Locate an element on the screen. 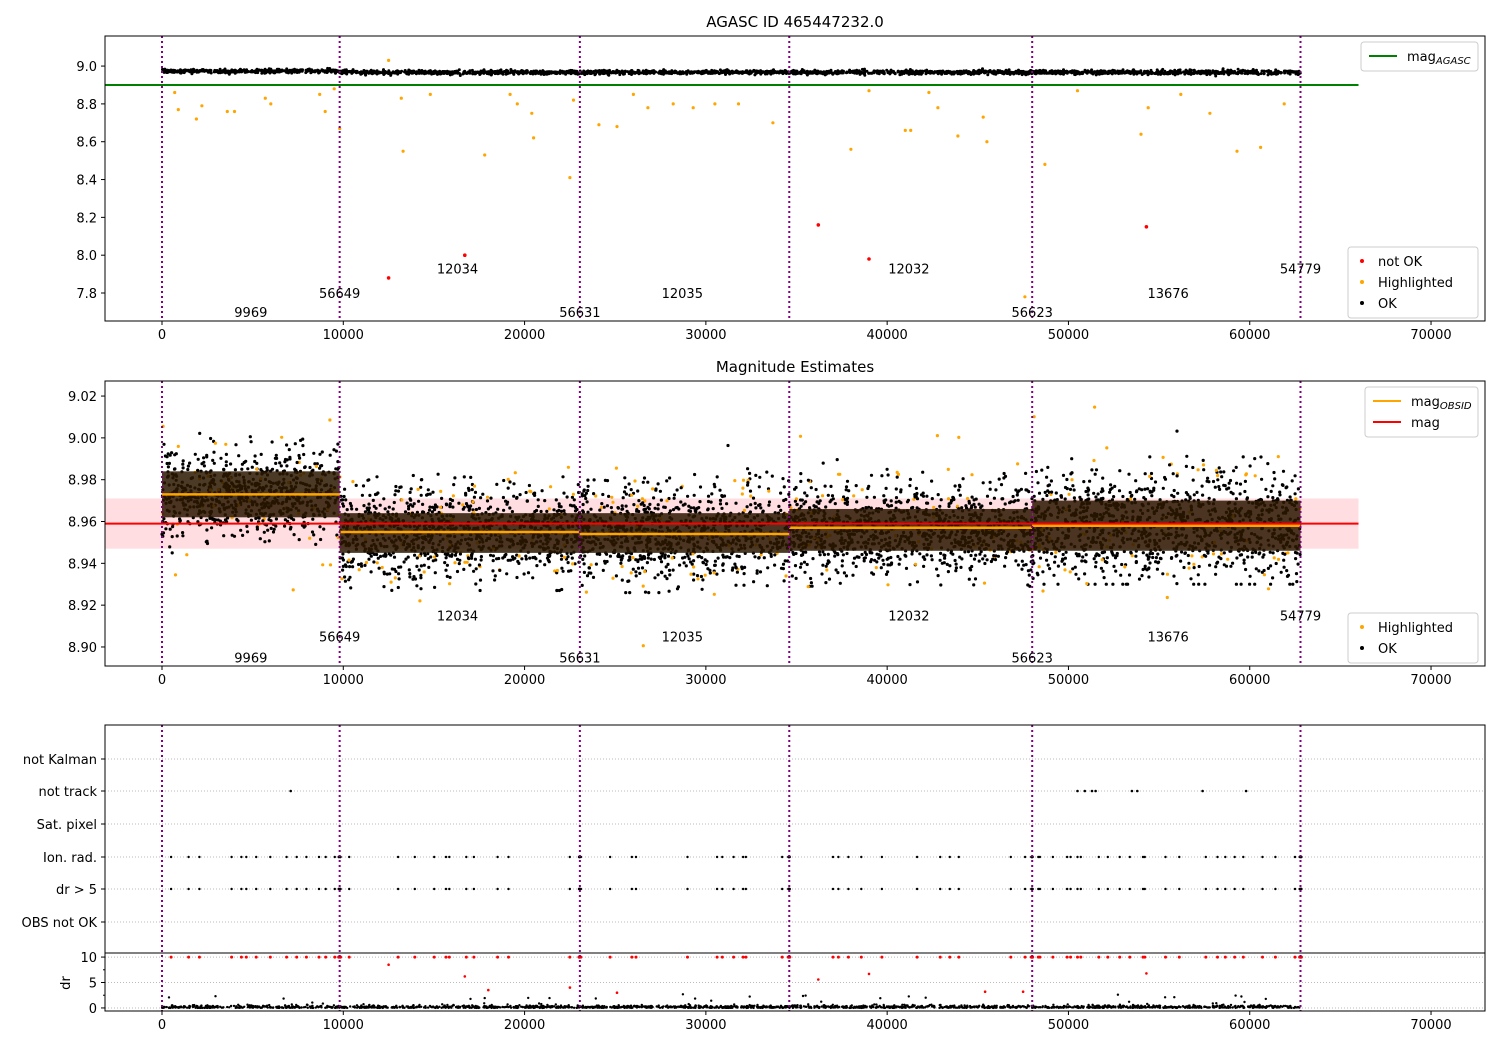 The width and height of the screenshot is (1500, 1054). obsid-label: 54779 is located at coordinates (1300, 269).